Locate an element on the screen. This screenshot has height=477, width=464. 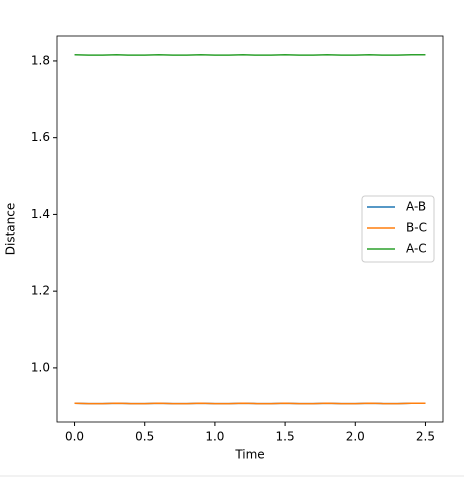
x-tick-label: 1.5 is located at coordinates (285, 437).